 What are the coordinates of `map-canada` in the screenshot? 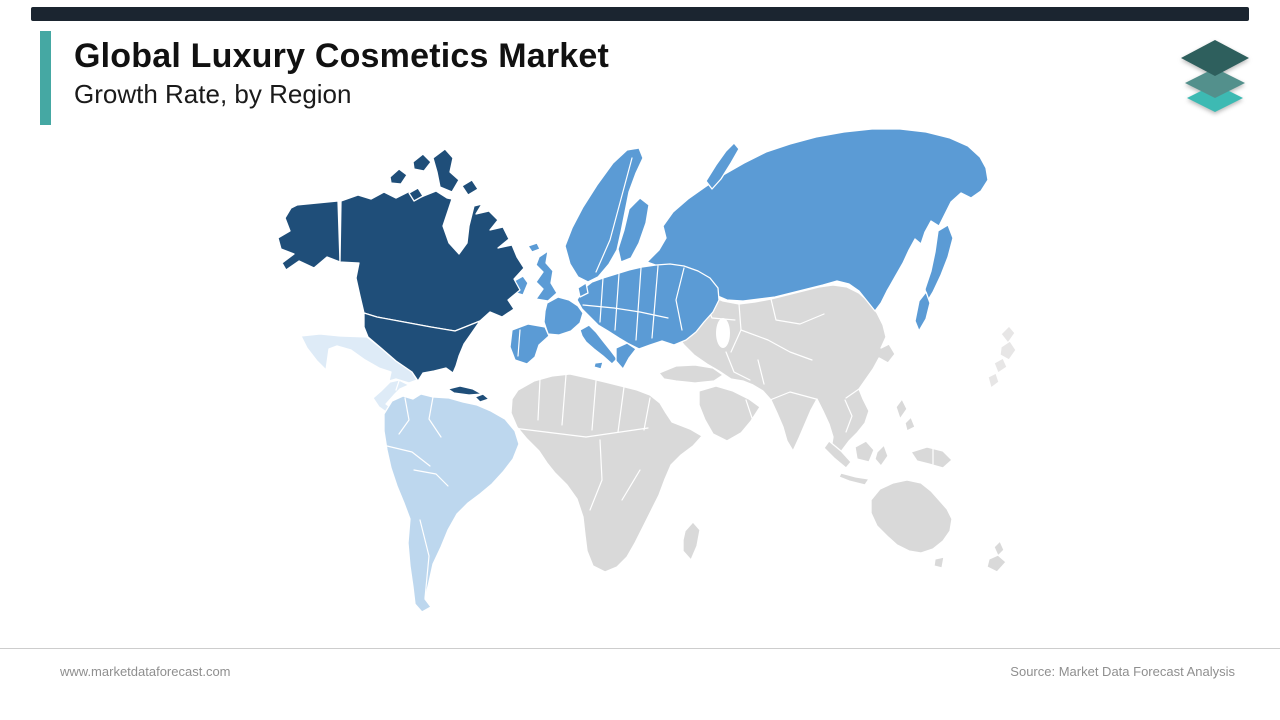 It's located at (432, 261).